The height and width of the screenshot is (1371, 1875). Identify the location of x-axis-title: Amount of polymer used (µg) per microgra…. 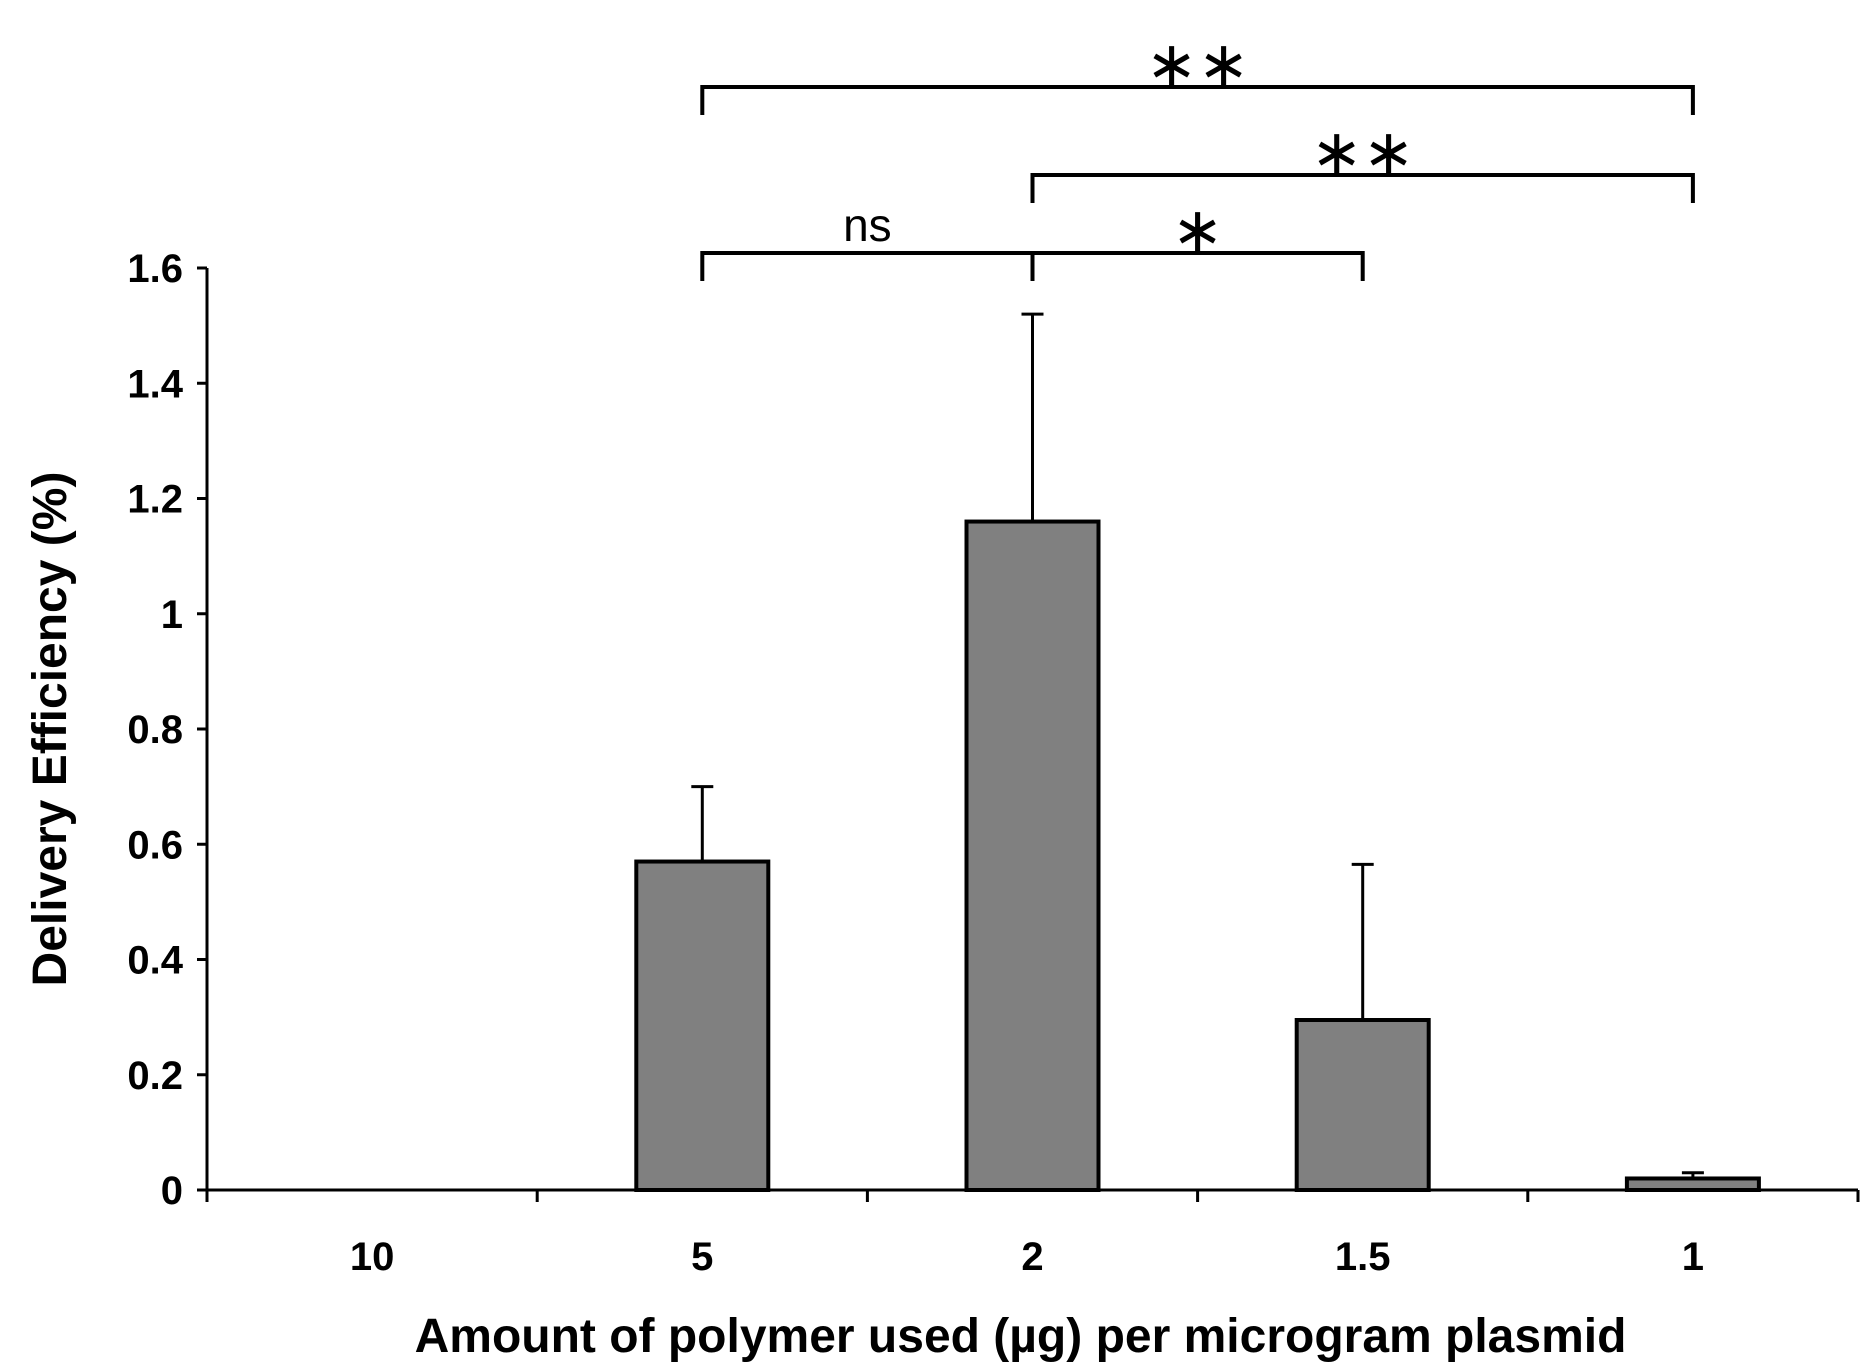
(1021, 1336).